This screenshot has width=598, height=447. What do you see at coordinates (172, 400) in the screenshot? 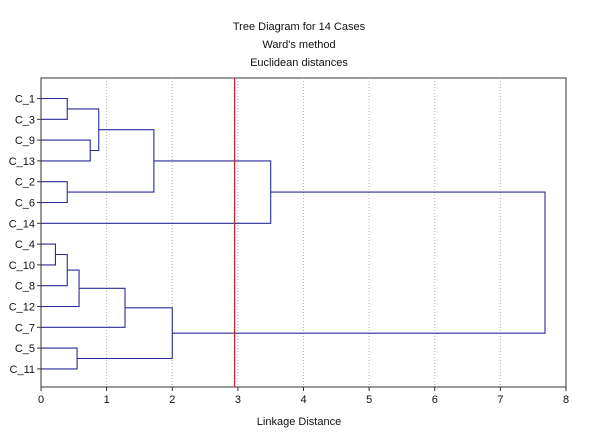
I see `x-tick-label: 2` at bounding box center [172, 400].